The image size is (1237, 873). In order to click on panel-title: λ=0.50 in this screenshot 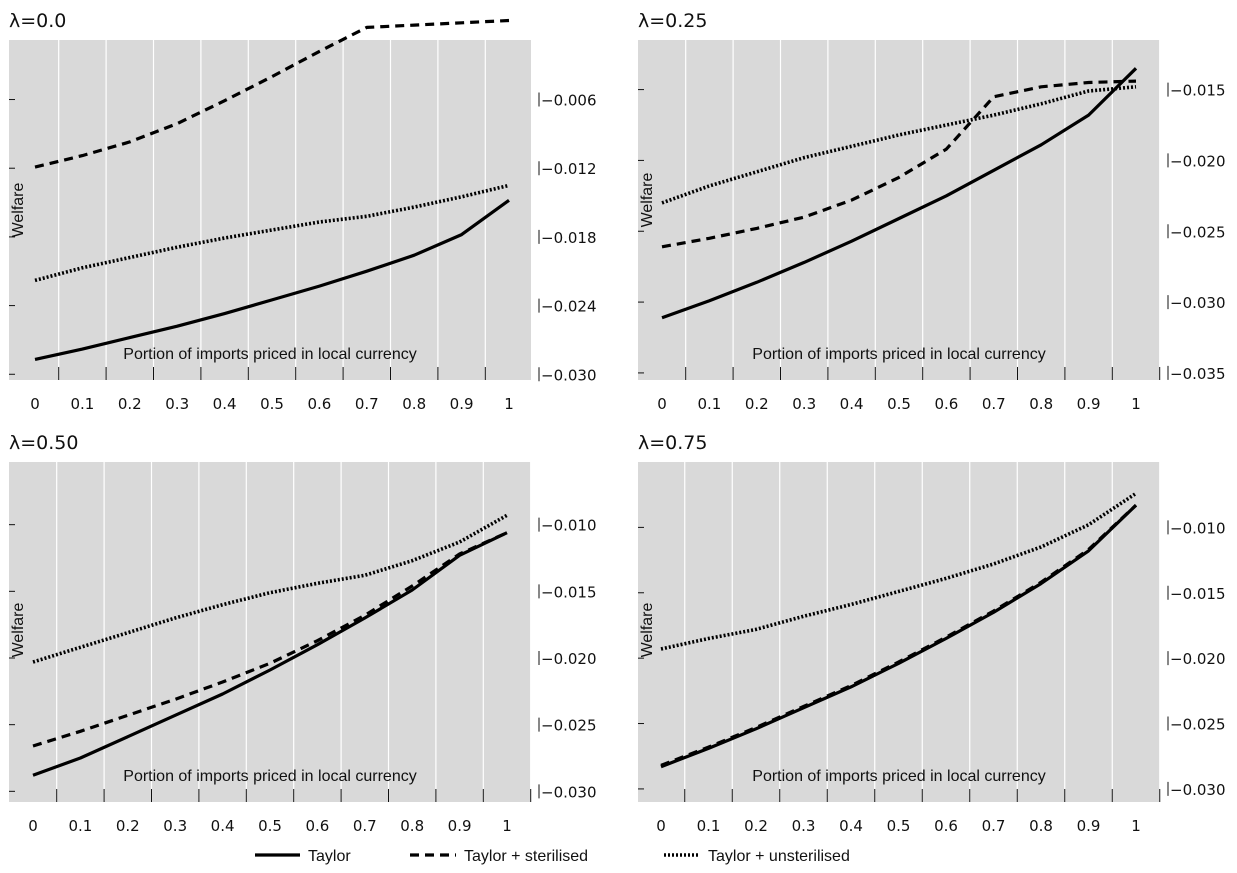, I will do `click(43, 443)`.